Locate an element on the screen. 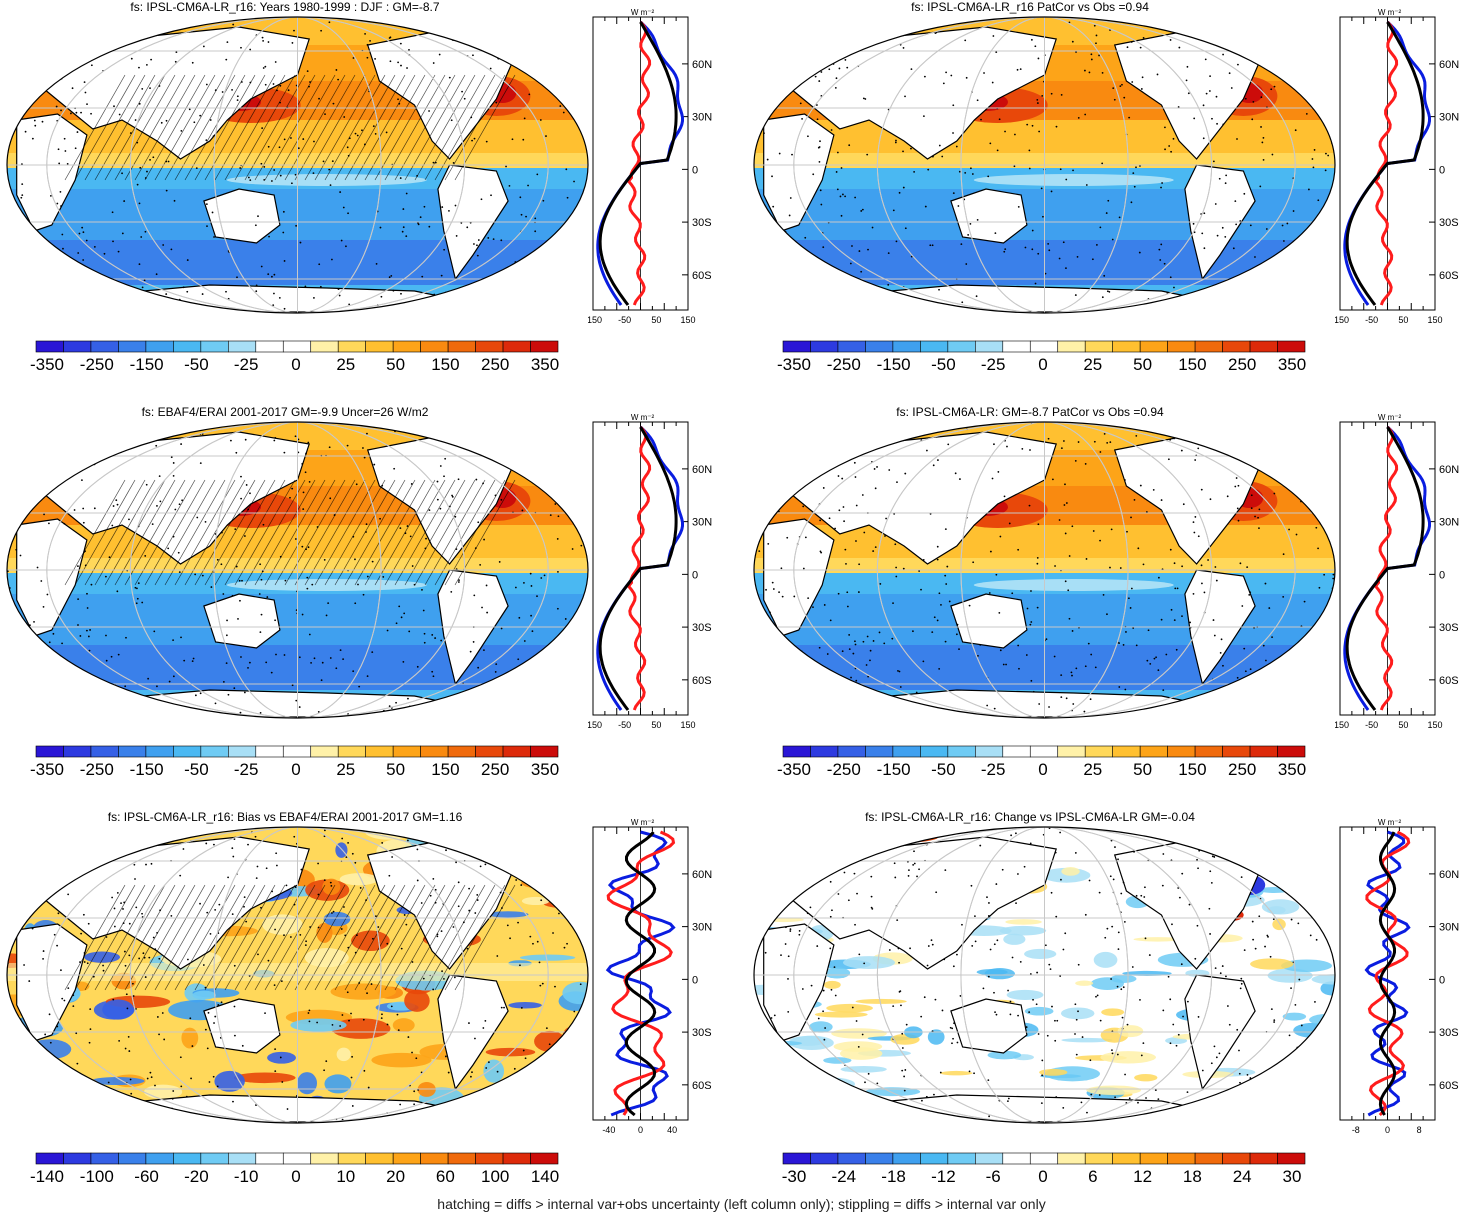 The width and height of the screenshot is (1483, 1215). colorbar-tick-label: -140 is located at coordinates (47, 1176).